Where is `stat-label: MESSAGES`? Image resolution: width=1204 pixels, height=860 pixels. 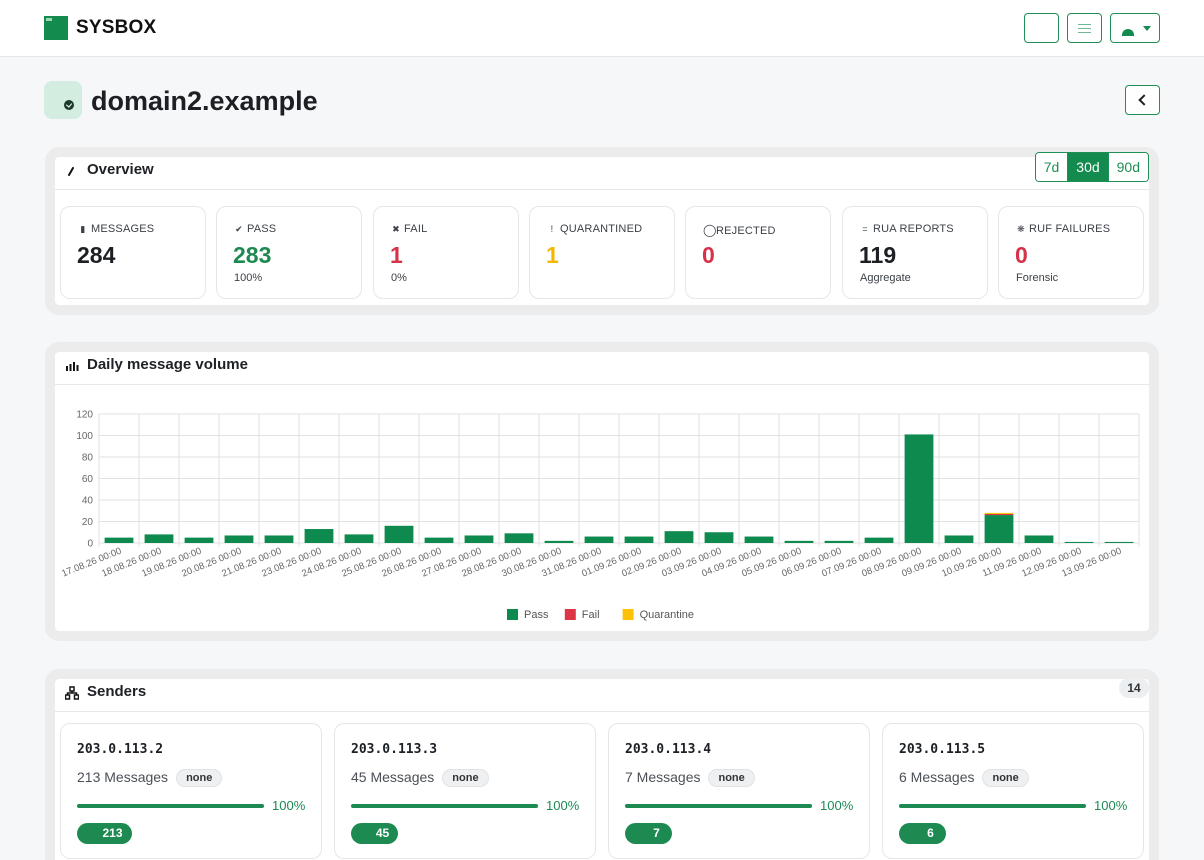 stat-label: MESSAGES is located at coordinates (123, 229).